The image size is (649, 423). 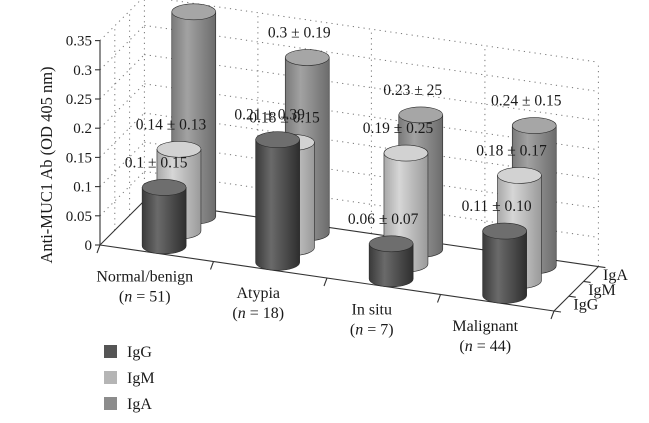 I want to click on category-n-label: (n = 51), so click(x=145, y=296).